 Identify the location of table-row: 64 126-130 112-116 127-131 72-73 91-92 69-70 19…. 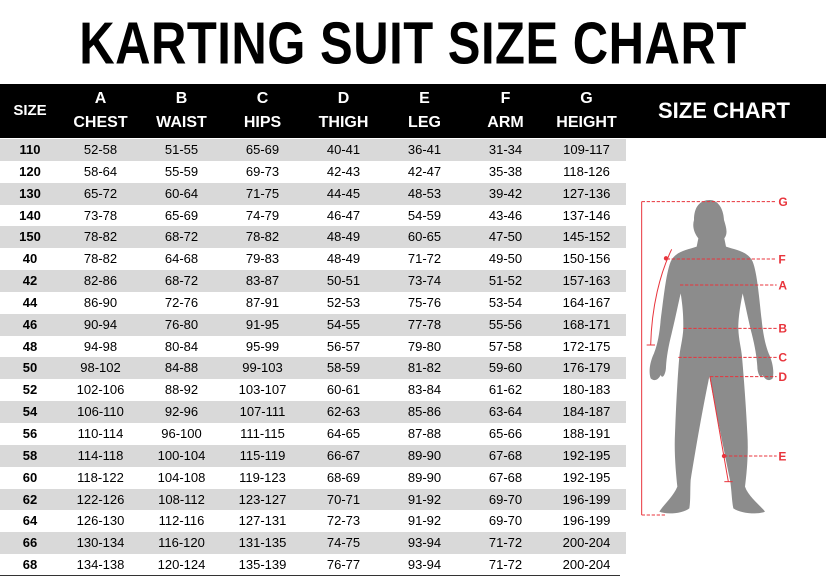
(313, 521).